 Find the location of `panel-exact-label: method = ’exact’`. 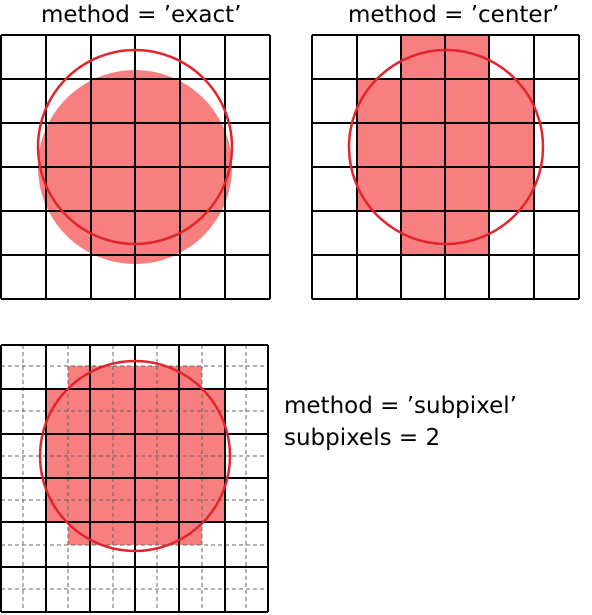

panel-exact-label: method = ’exact’ is located at coordinates (141, 15).